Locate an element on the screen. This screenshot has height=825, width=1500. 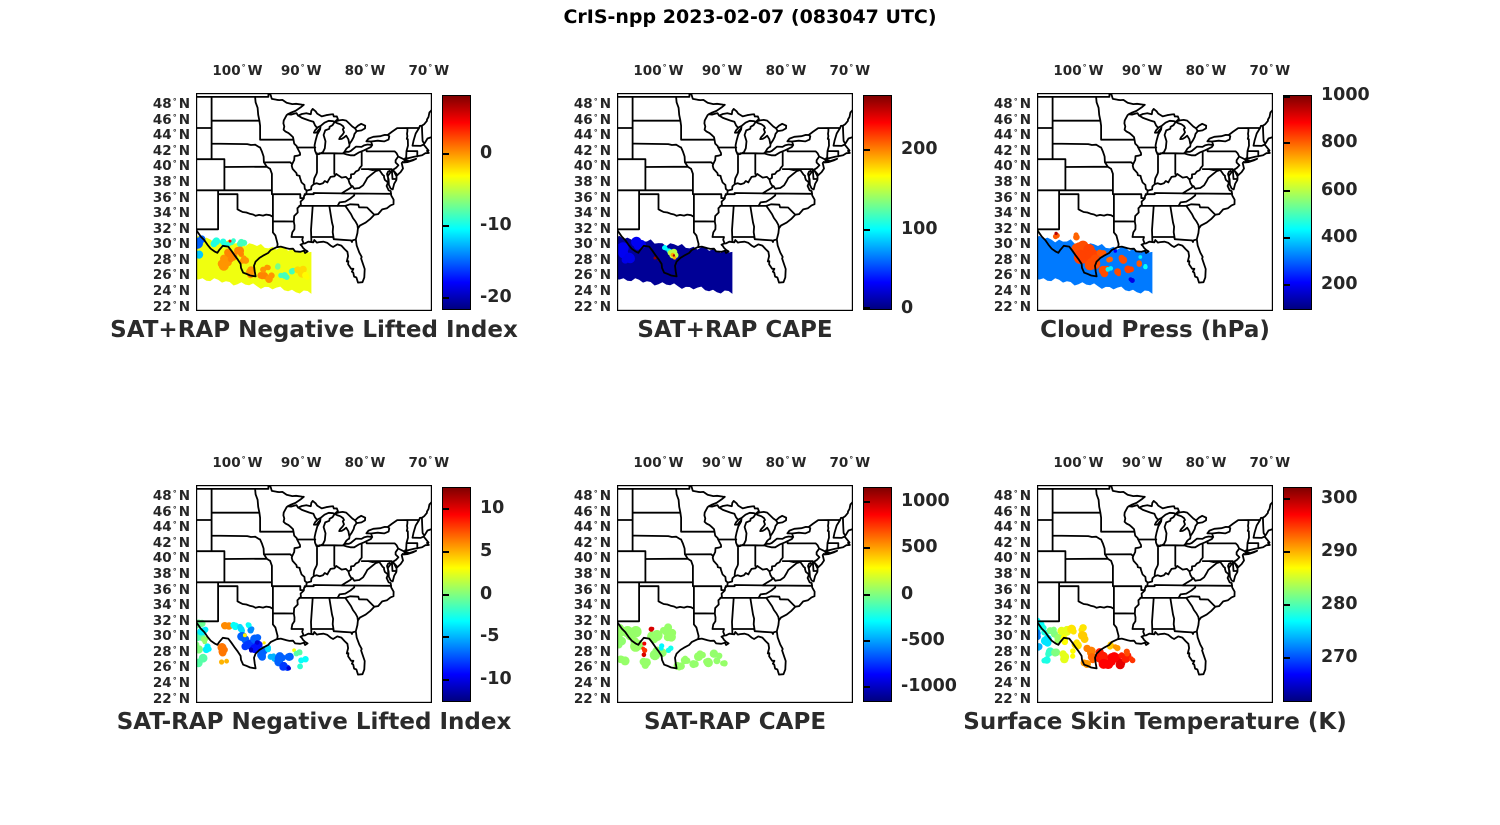
colorbar-tick-label: 200 is located at coordinates (919, 149).